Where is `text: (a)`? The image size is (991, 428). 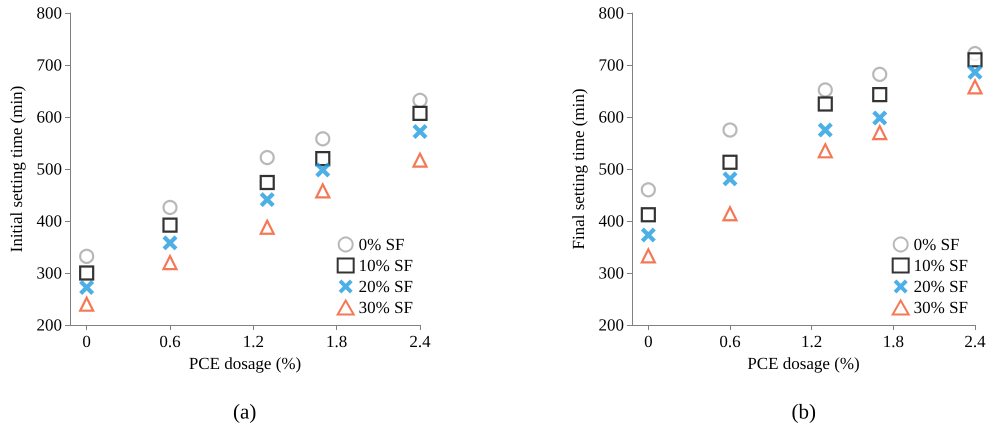
text: (a) is located at coordinates (244, 412).